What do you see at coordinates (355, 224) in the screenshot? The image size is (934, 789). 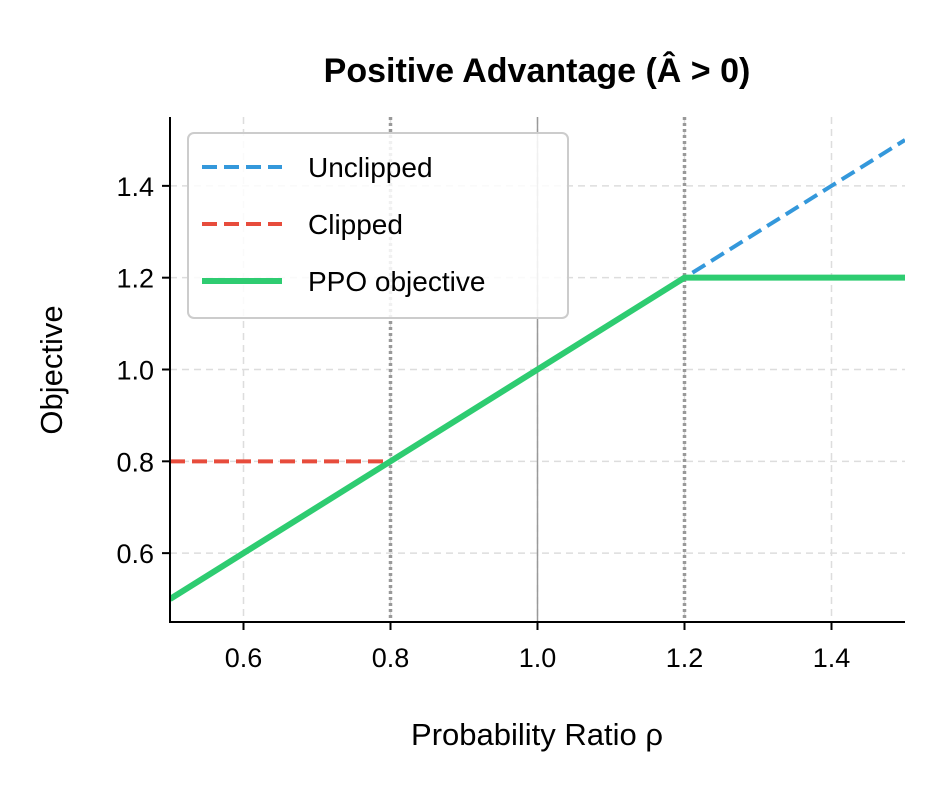 I see `legend-label: Clipped` at bounding box center [355, 224].